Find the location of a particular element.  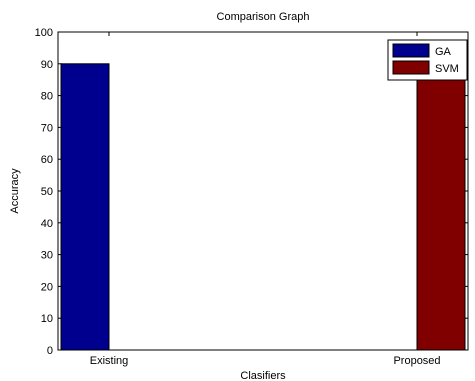

x-tick-label-existing: Existing is located at coordinates (109, 361).